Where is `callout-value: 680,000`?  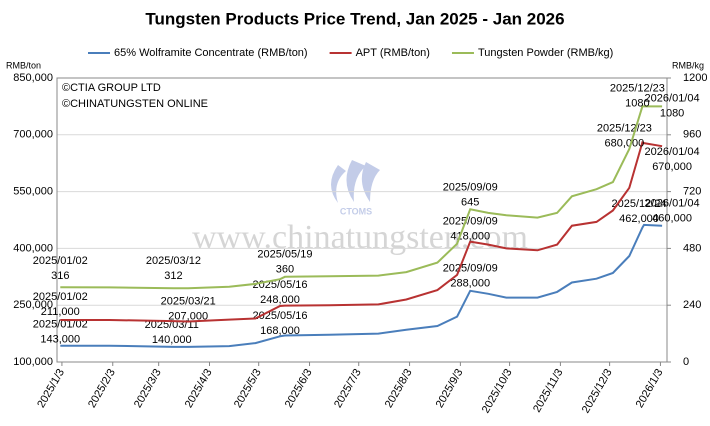
callout-value: 680,000 is located at coordinates (625, 143).